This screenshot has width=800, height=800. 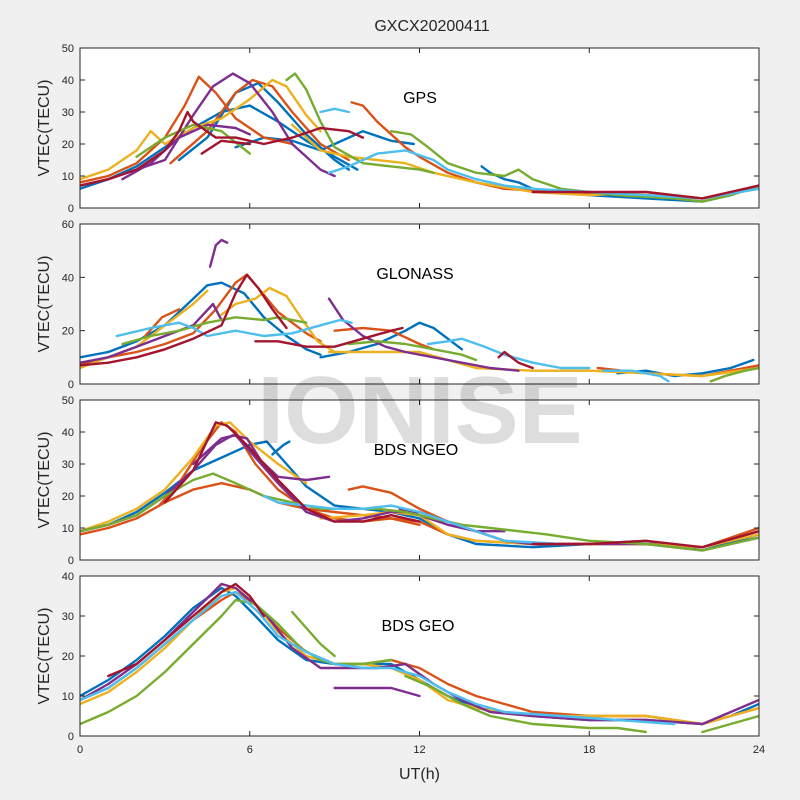 What do you see at coordinates (250, 750) in the screenshot?
I see `x-tick-label: 6` at bounding box center [250, 750].